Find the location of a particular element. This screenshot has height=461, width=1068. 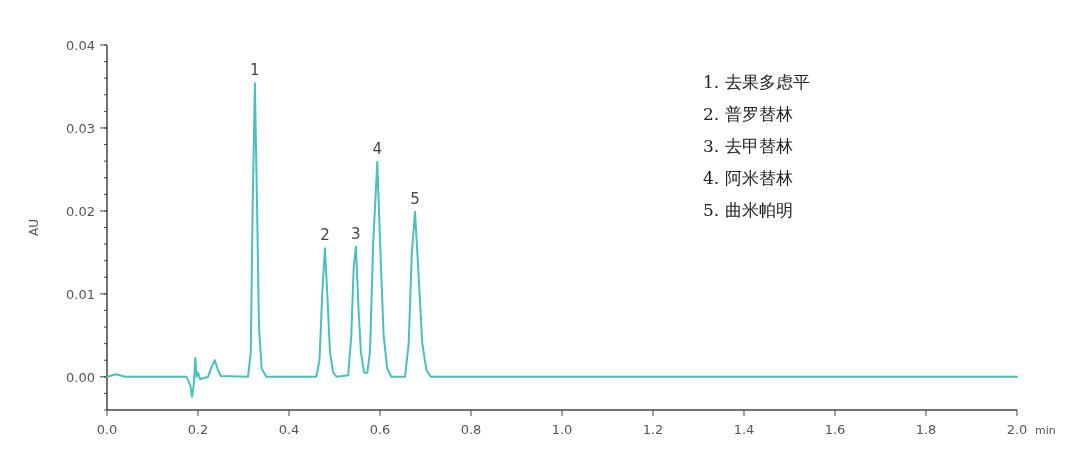

x-tick-label: 0.0 is located at coordinates (107, 429).